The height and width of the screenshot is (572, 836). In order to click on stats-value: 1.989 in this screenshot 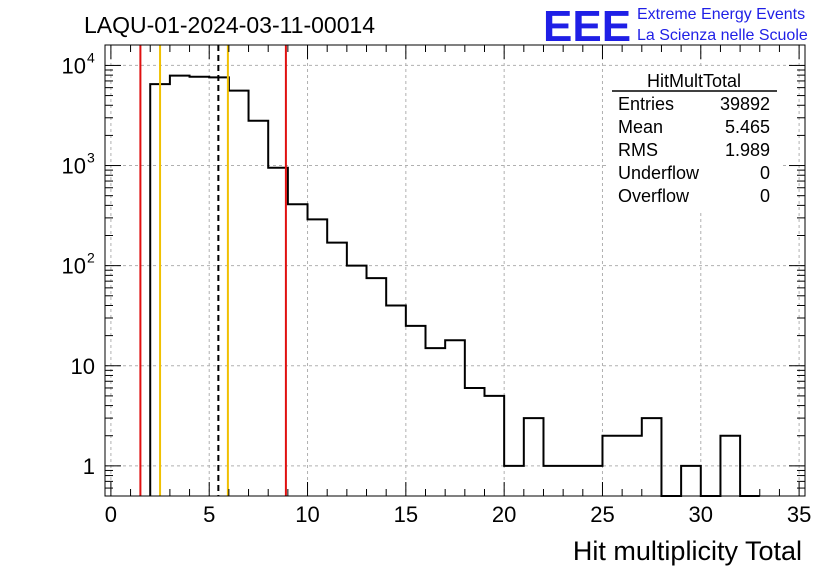, I will do `click(747, 150)`.